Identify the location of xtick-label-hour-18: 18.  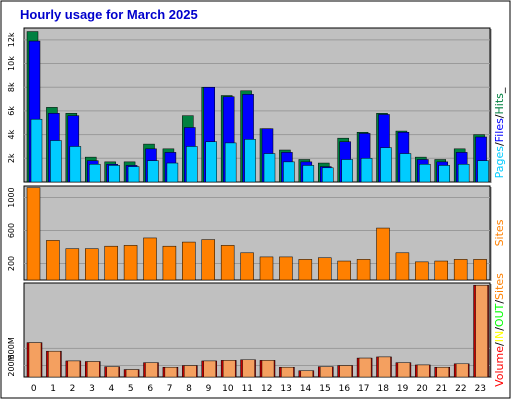
(383, 389).